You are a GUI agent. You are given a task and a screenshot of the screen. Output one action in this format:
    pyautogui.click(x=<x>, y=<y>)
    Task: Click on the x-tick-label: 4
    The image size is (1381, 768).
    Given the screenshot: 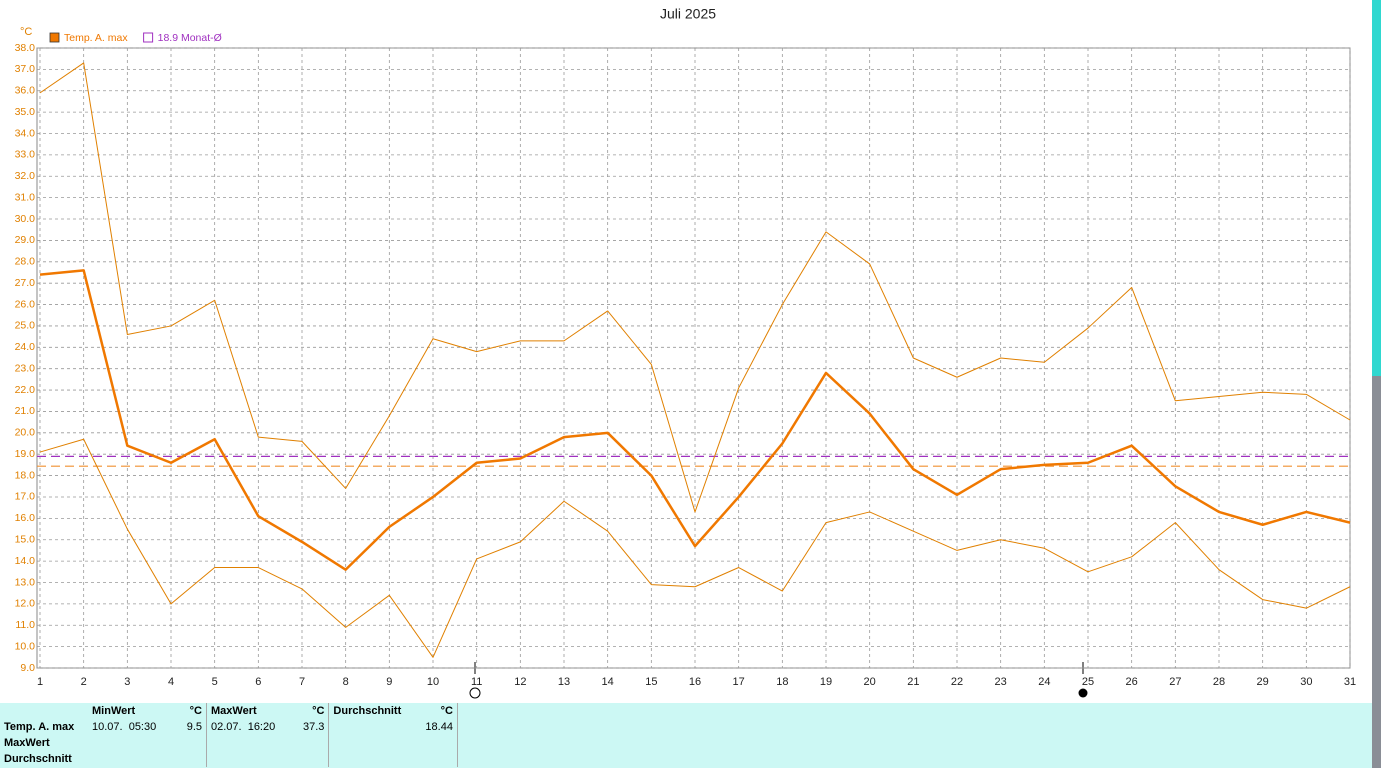 What is the action you would take?
    pyautogui.click(x=171, y=682)
    